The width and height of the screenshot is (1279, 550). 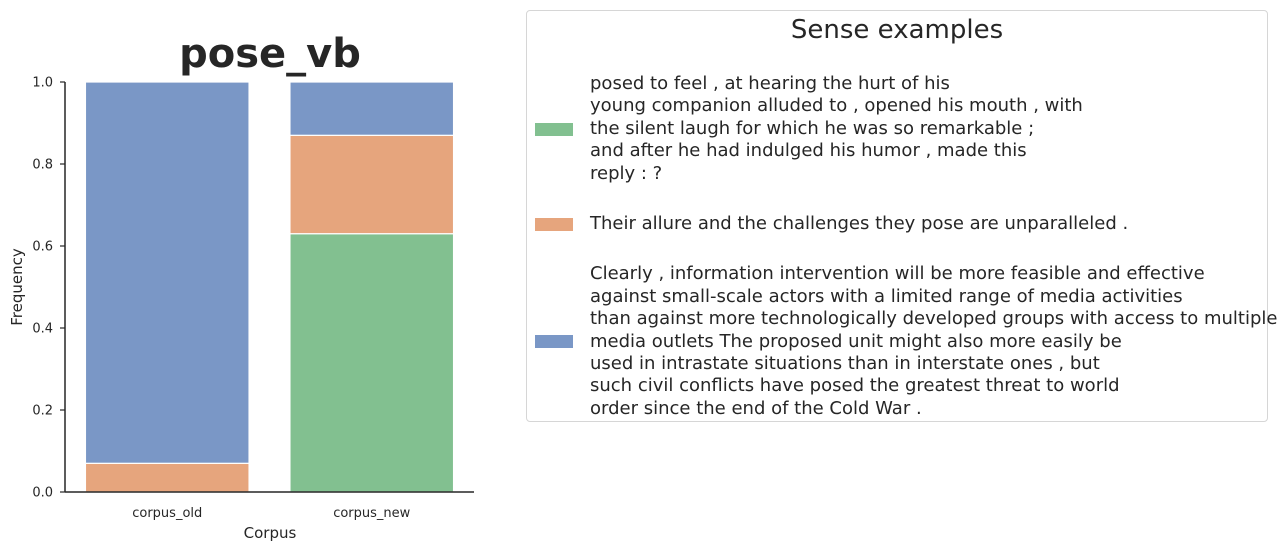 I want to click on legend-text-line: order since the end of the Cold War ., so click(x=756, y=408).